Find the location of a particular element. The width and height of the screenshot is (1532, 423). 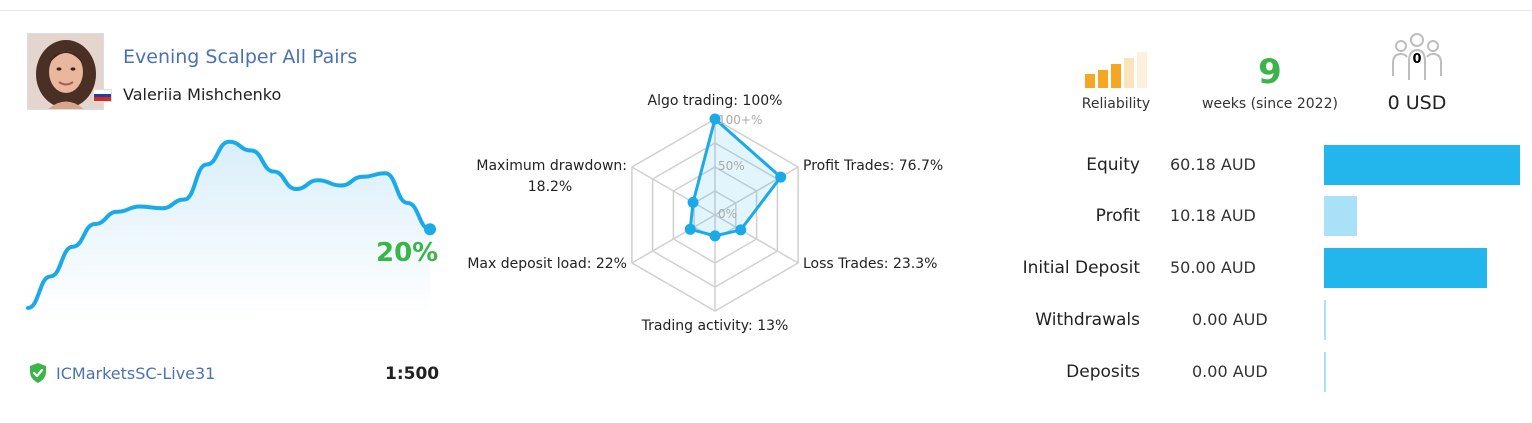

stat-withdrawals: Withdrawals 0.00 AUD is located at coordinates (1245, 320).